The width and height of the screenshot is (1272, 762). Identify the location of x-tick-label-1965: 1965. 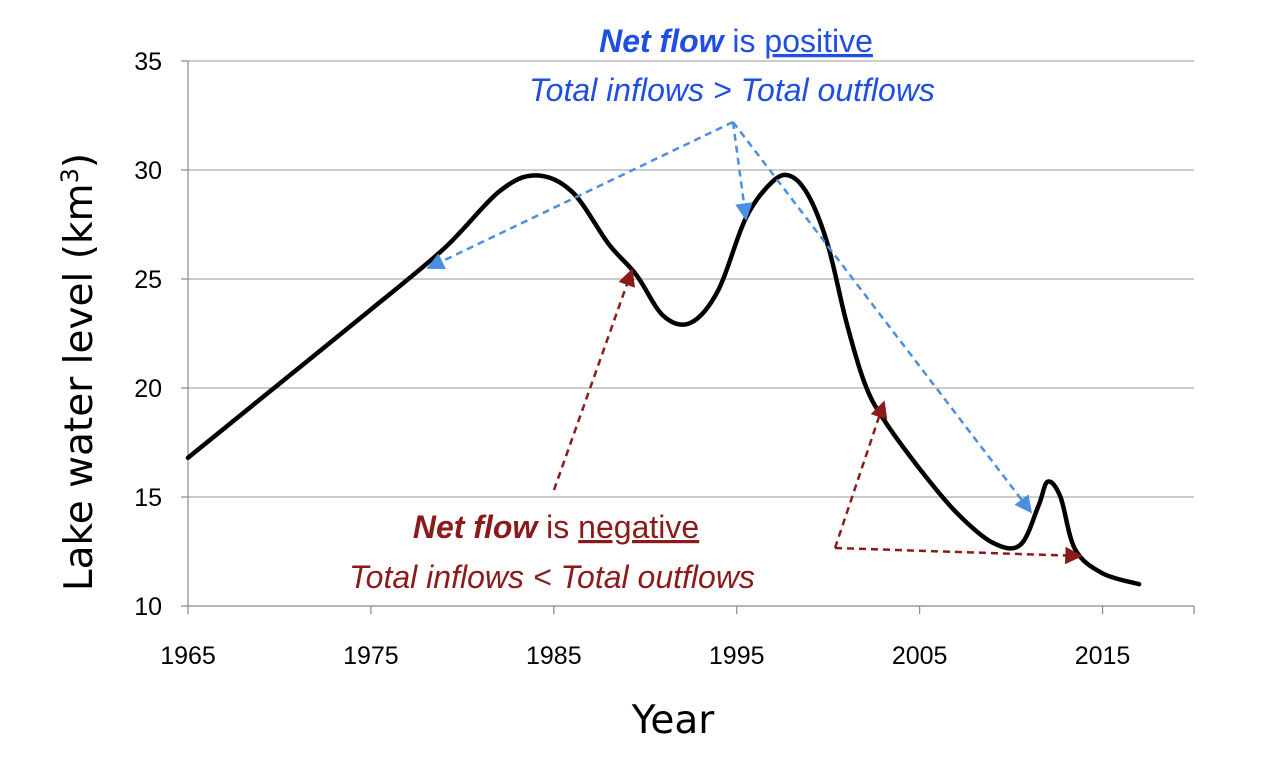
(188, 656).